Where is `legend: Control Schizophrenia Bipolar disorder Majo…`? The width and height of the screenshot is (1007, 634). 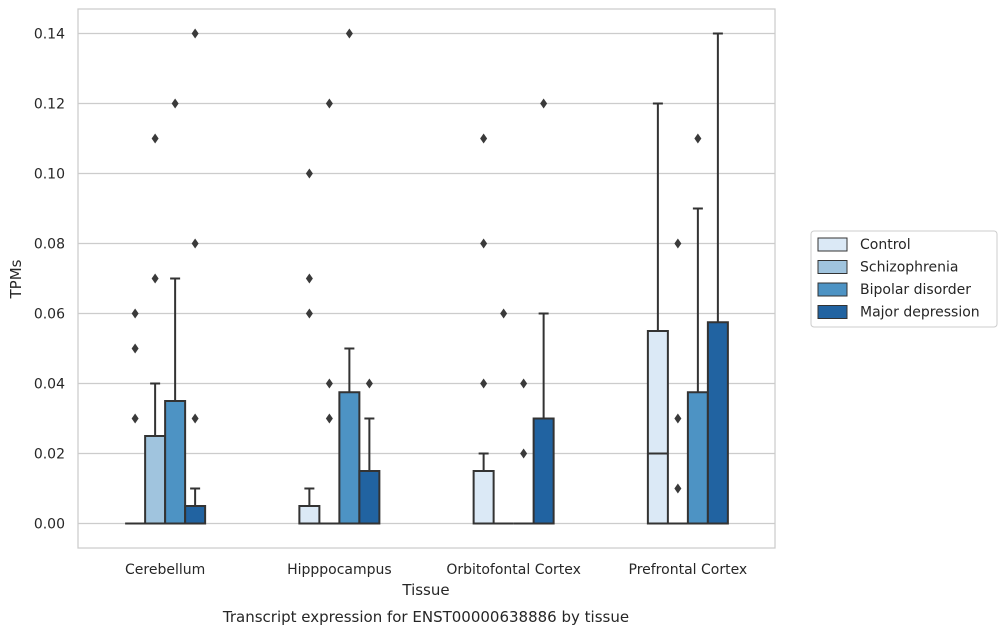 legend: Control Schizophrenia Bipolar disorder Majo… is located at coordinates (904, 279).